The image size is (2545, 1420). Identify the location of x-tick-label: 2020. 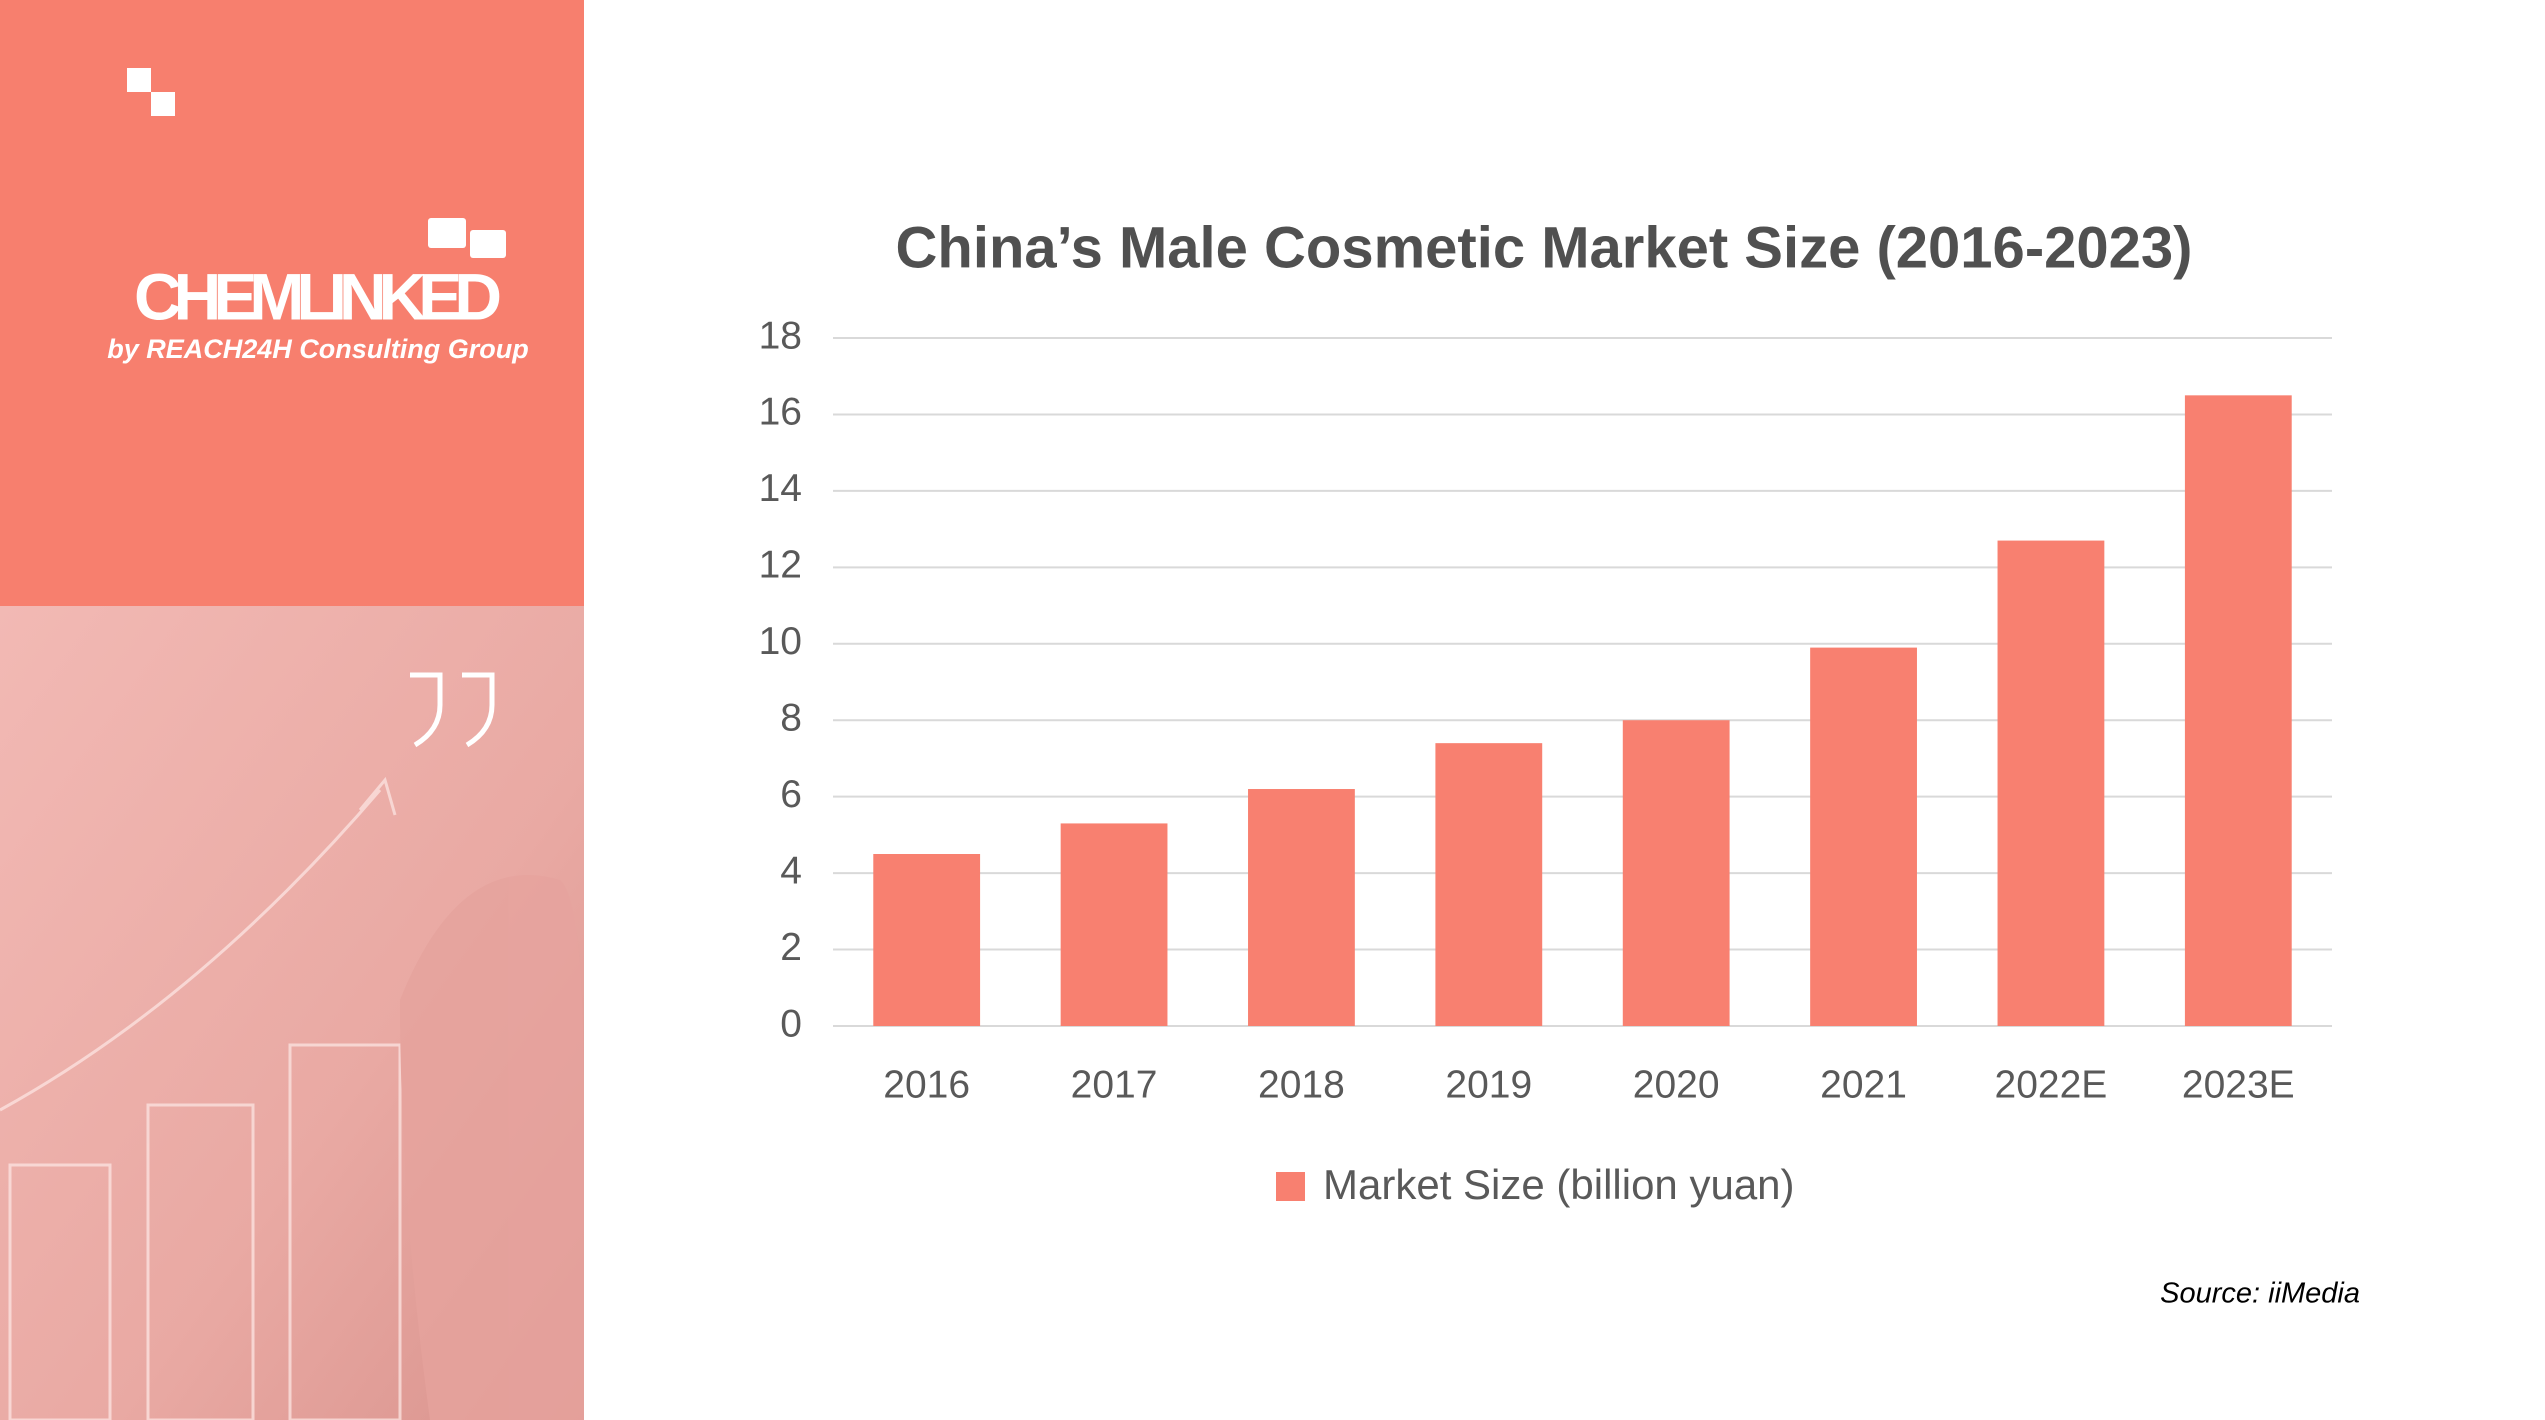
(1676, 1084).